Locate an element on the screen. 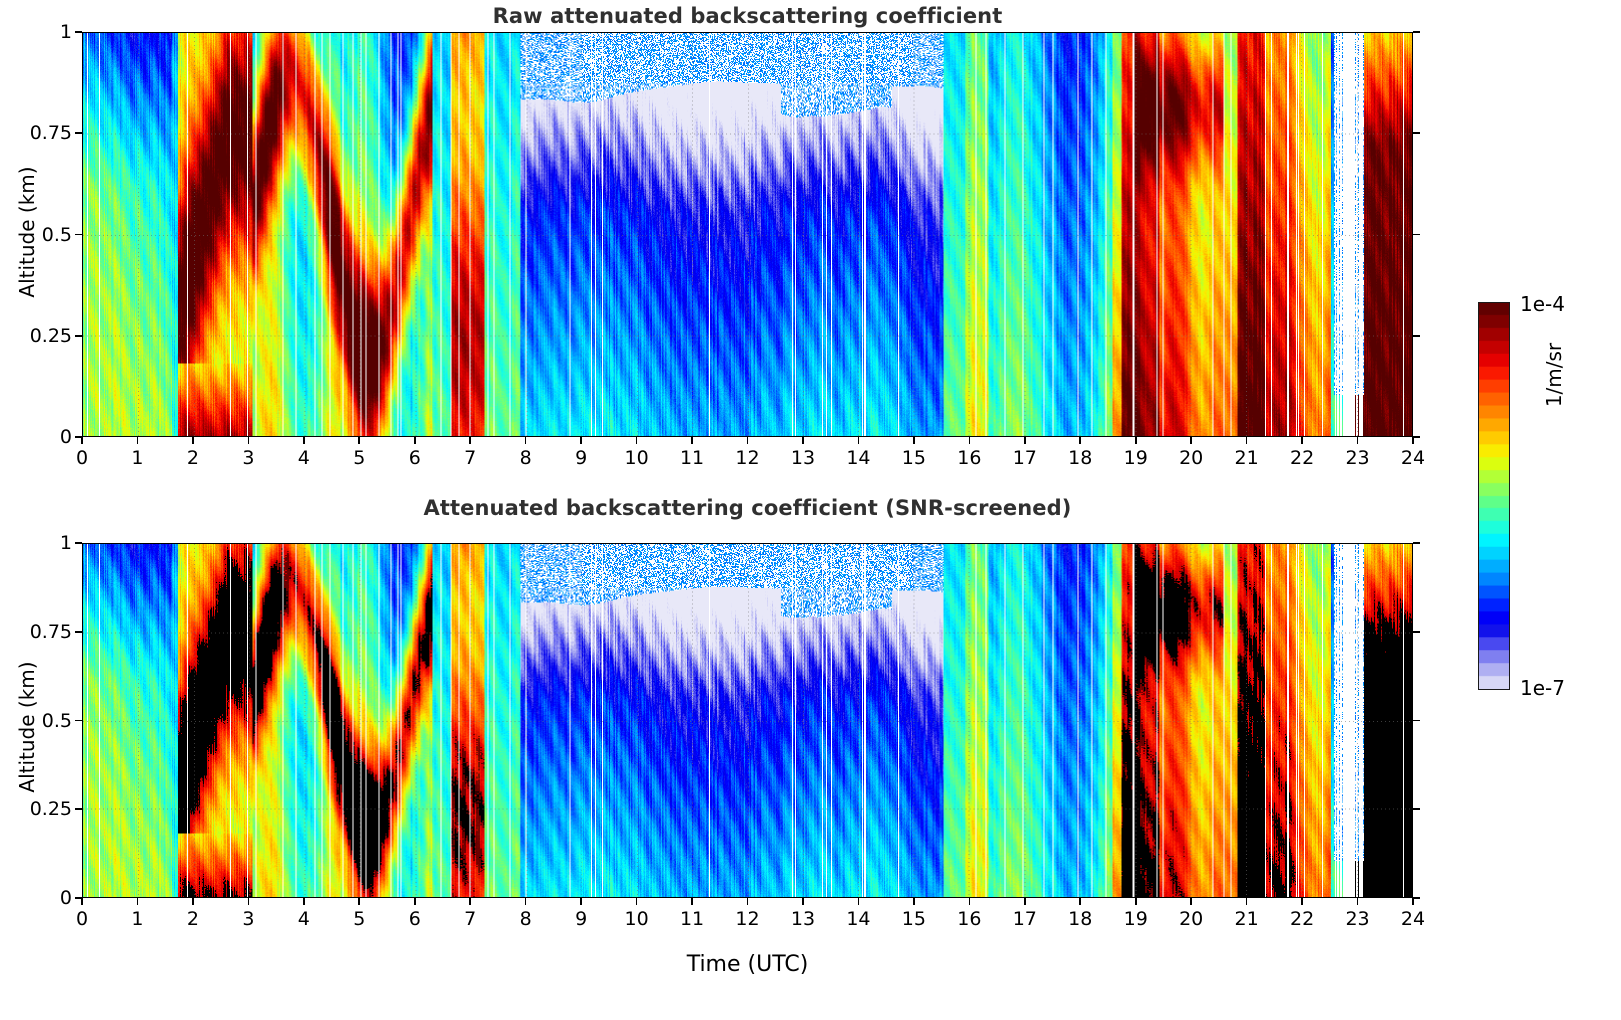 The image size is (1621, 1020). xticklabel-raw-4: 4 is located at coordinates (303, 458).